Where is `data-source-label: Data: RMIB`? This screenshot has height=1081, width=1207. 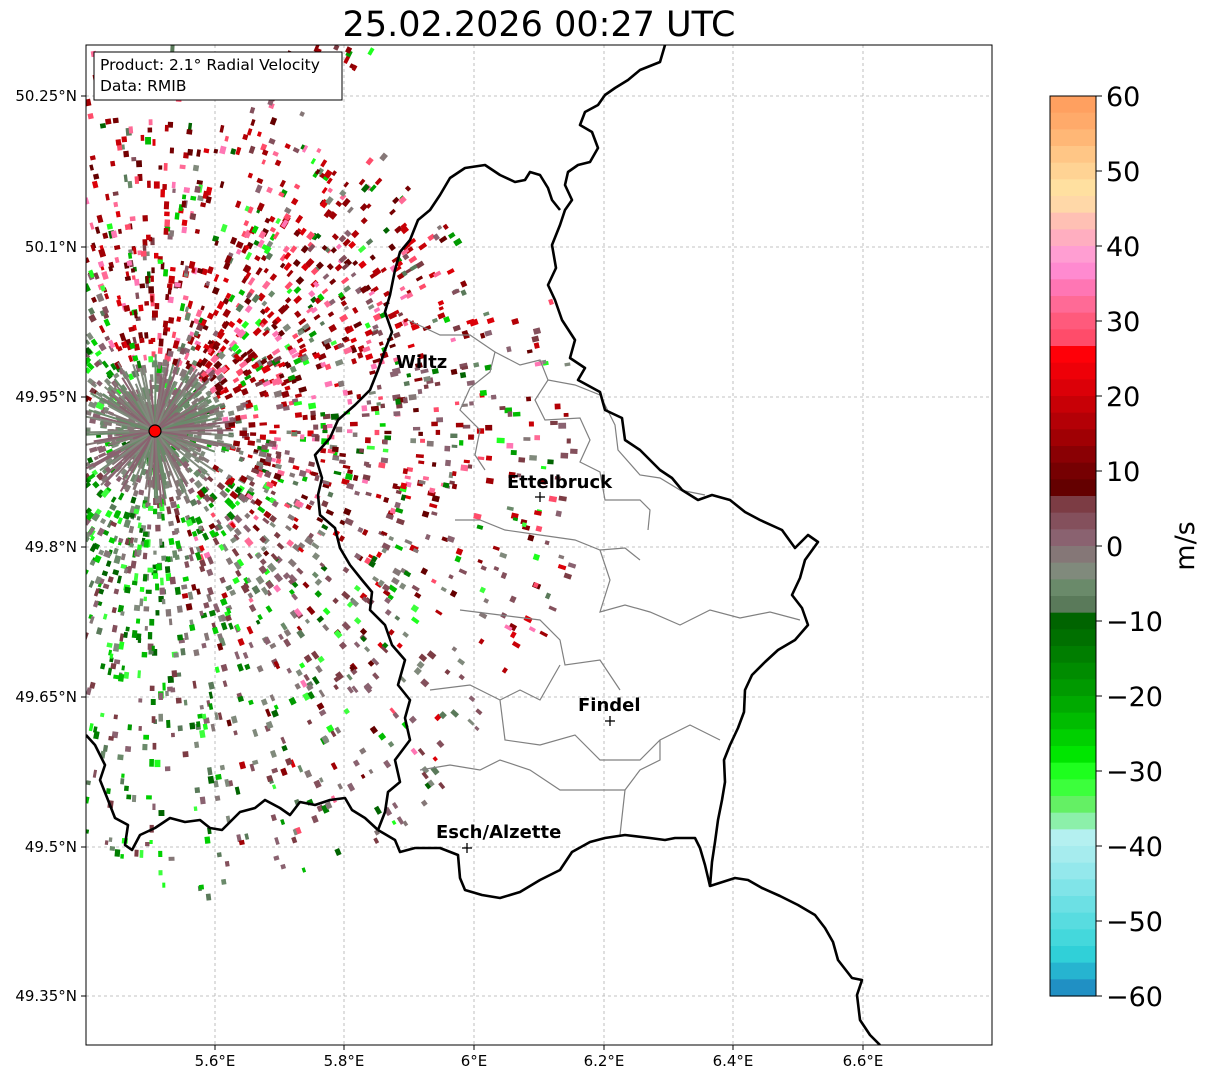
data-source-label: Data: RMIB is located at coordinates (143, 86).